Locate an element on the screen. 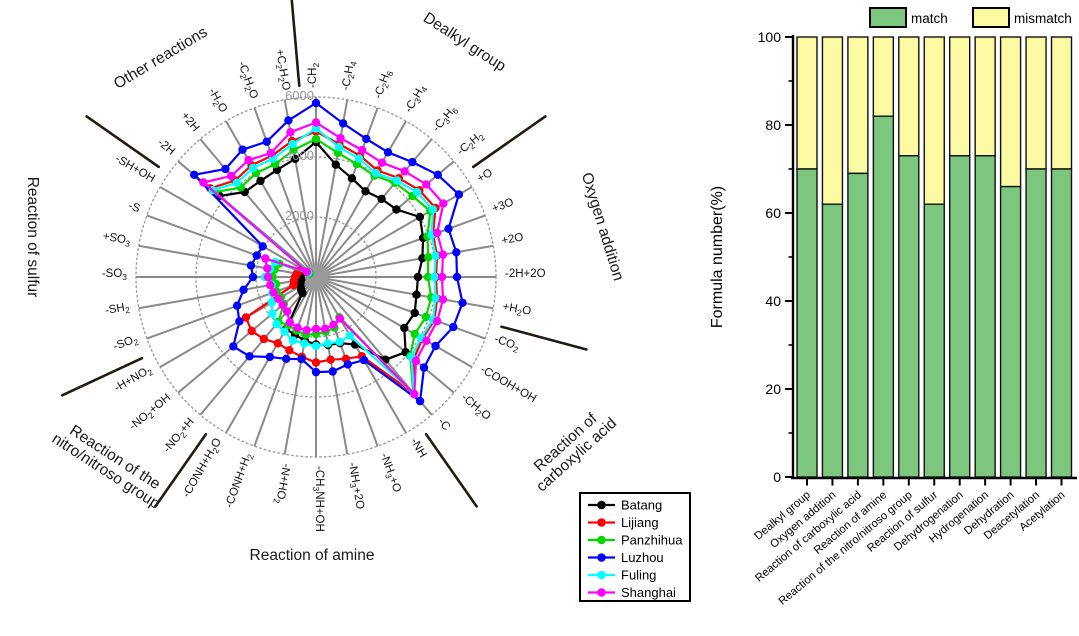  axis-label-c: -C is located at coordinates (443, 424).